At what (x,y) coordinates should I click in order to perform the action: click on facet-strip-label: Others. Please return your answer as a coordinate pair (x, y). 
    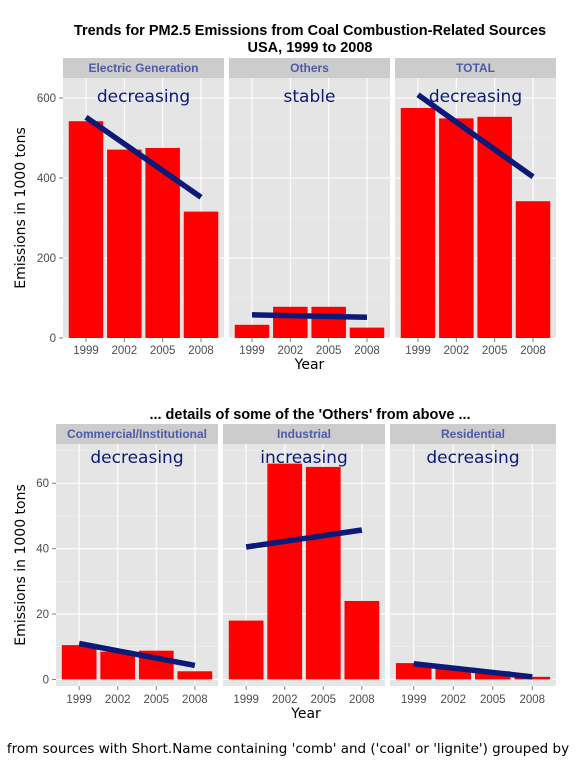
    Looking at the image, I should click on (309, 68).